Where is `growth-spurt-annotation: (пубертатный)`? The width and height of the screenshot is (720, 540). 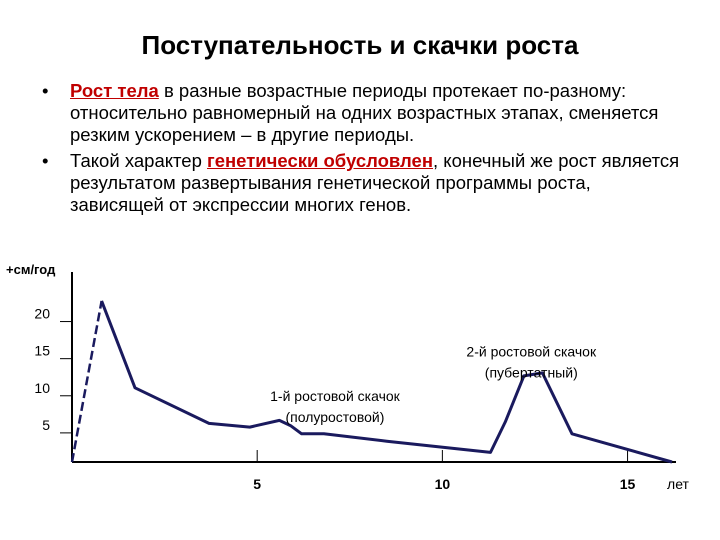 growth-spurt-annotation: (пубертатный) is located at coordinates (531, 373).